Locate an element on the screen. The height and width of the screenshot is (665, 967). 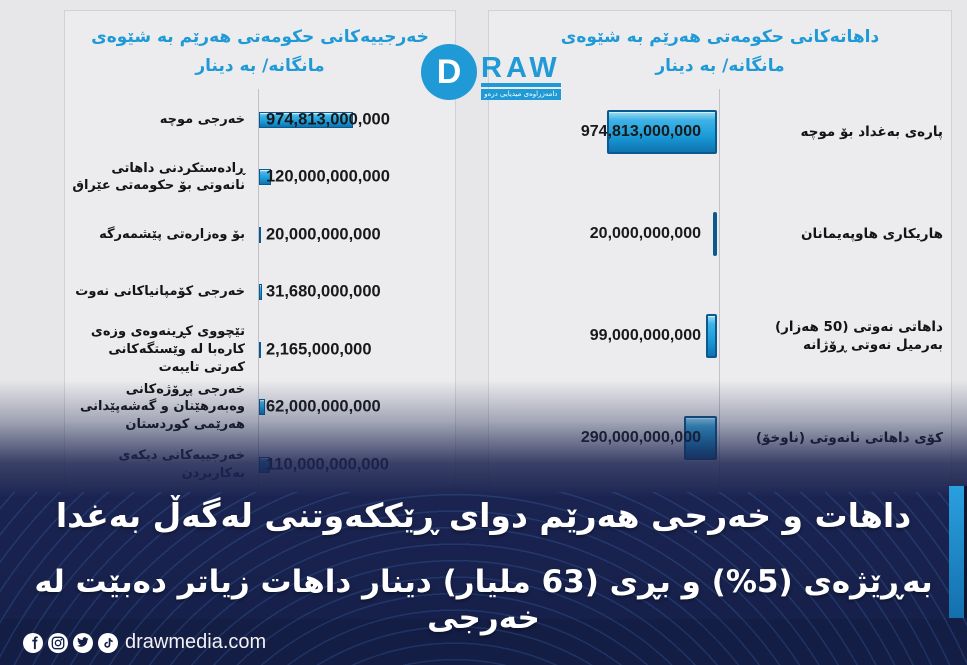
category-label: خەرجییەکانی دیکەی بەکاربردن is located at coordinates (181, 464).